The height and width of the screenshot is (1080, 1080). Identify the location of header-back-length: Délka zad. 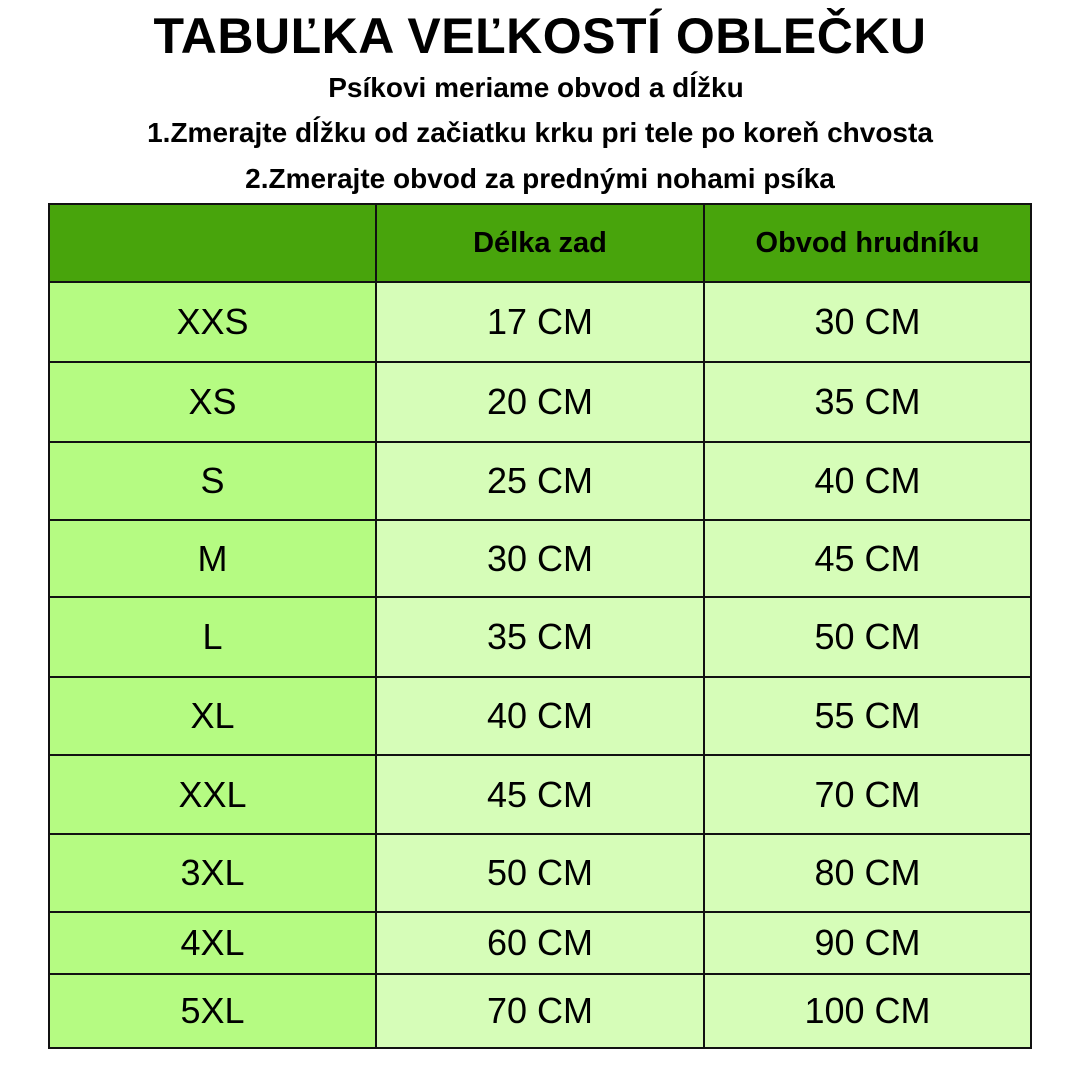
(541, 244).